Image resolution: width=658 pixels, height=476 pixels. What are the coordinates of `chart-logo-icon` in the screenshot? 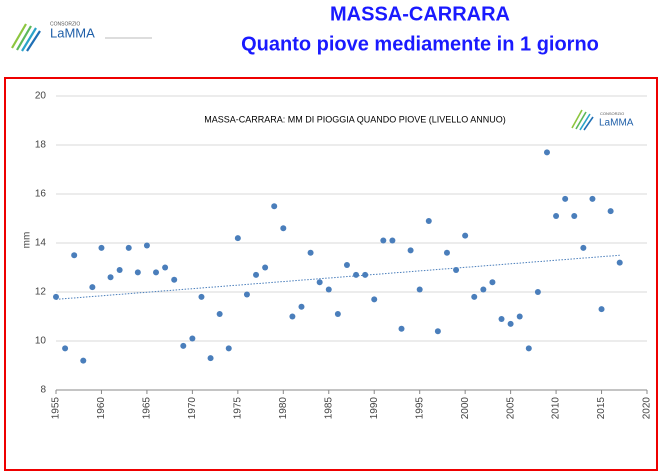 It's located at (582, 120).